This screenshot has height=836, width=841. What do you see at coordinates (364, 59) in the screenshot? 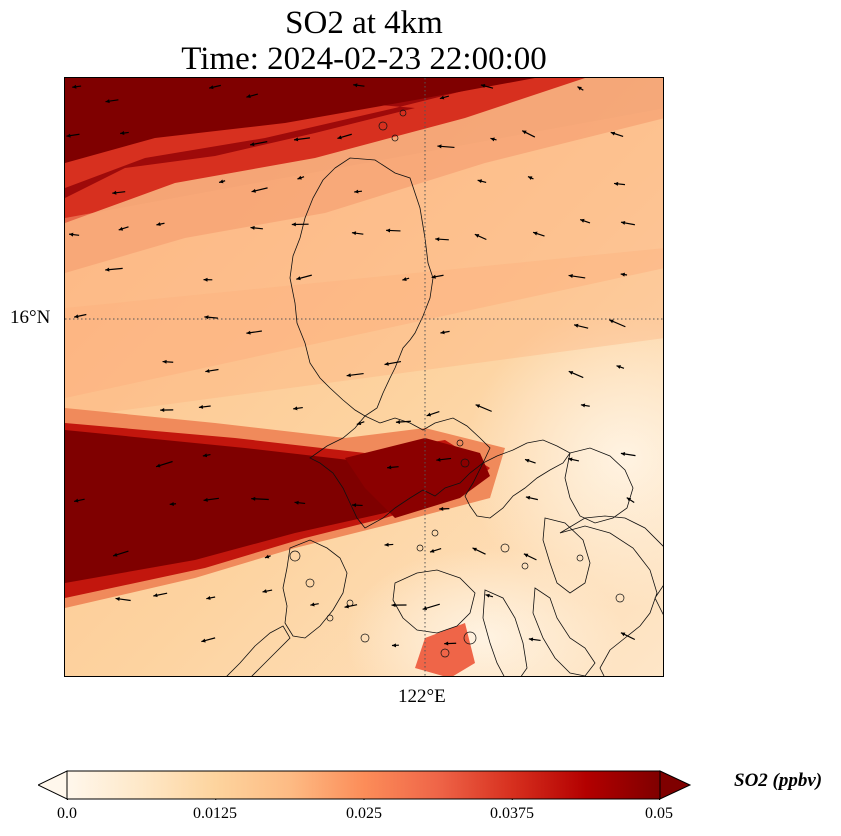
I see `map-title-line2: Time: 2024-02-23 22:00:00` at bounding box center [364, 59].